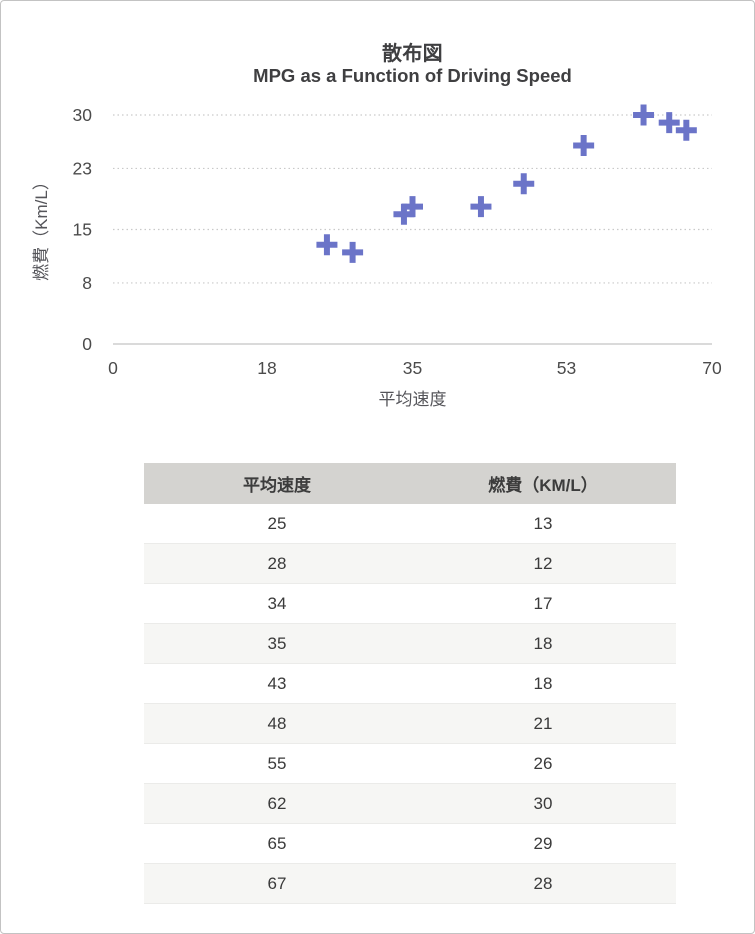  Describe the element at coordinates (543, 723) in the screenshot. I see `cell-mpg: 21` at that location.